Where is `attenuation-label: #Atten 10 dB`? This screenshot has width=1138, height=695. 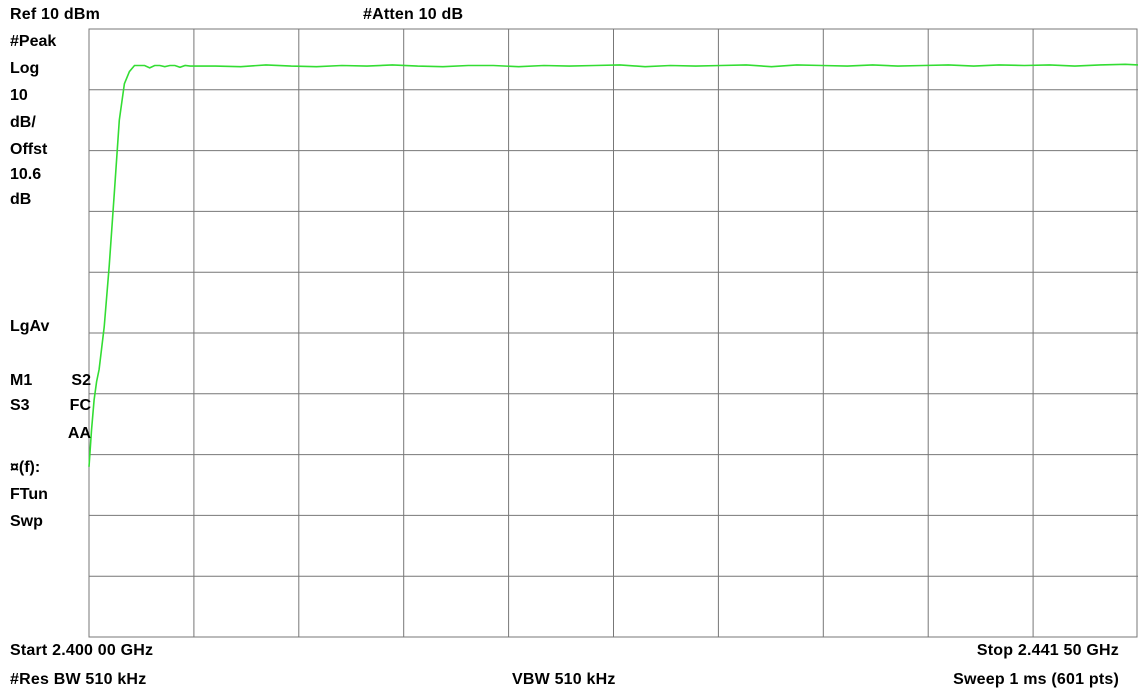
attenuation-label: #Atten 10 dB is located at coordinates (413, 14).